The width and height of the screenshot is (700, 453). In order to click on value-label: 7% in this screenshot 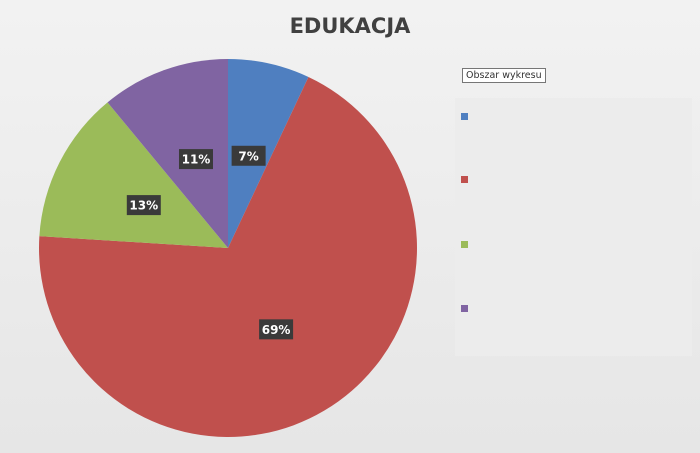, I will do `click(248, 156)`.